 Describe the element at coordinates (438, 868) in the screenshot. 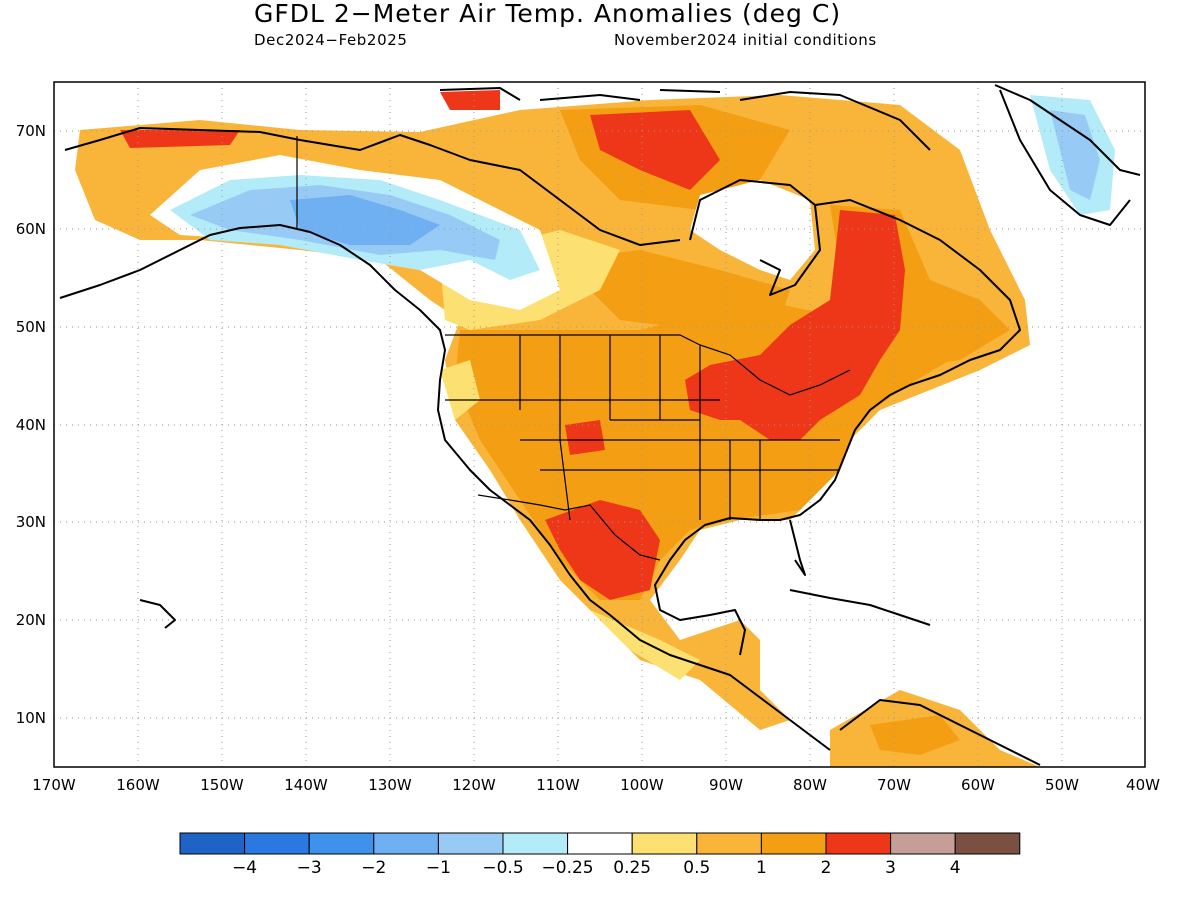

I see `colorbar-tick-label: −1` at that location.